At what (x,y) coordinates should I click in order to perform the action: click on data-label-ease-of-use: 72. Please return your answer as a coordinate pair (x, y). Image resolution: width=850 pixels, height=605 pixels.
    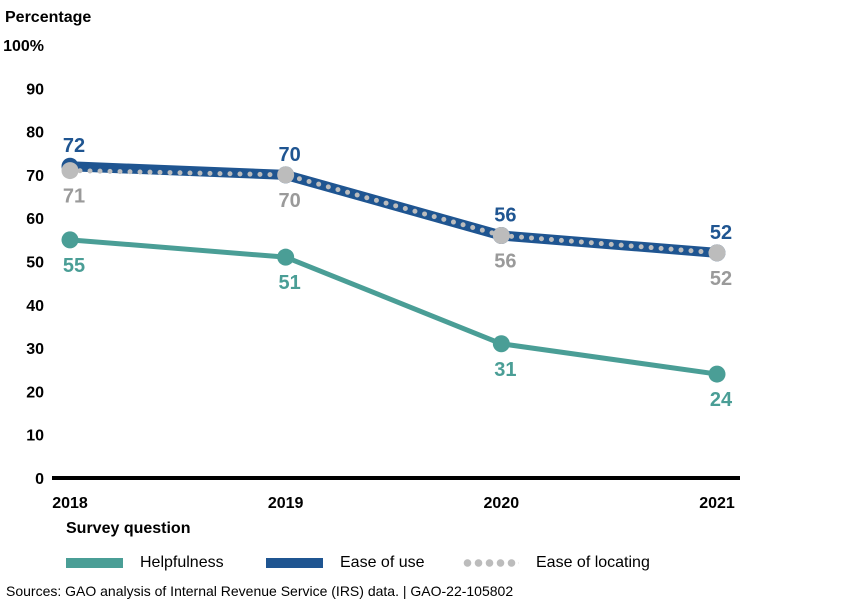
    Looking at the image, I should click on (74, 146).